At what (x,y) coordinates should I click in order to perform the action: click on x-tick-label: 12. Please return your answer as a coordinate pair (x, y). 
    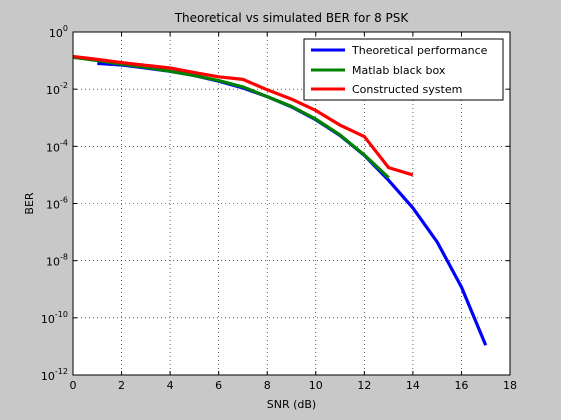
    Looking at the image, I should click on (364, 385).